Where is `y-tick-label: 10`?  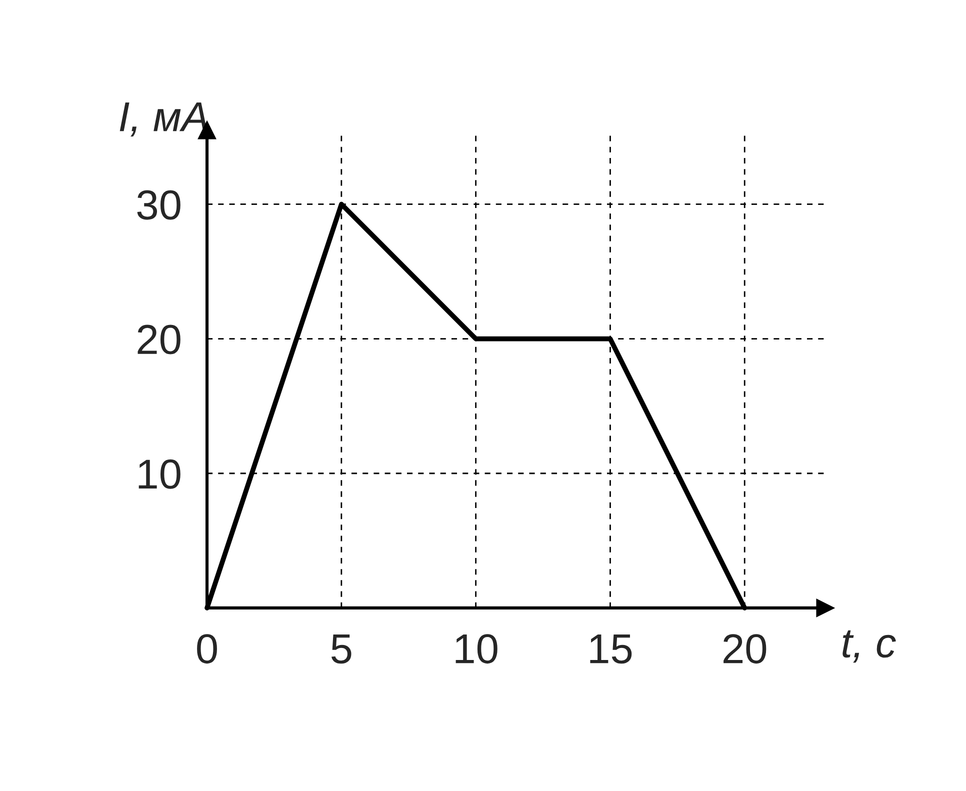
y-tick-label: 10 is located at coordinates (159, 474).